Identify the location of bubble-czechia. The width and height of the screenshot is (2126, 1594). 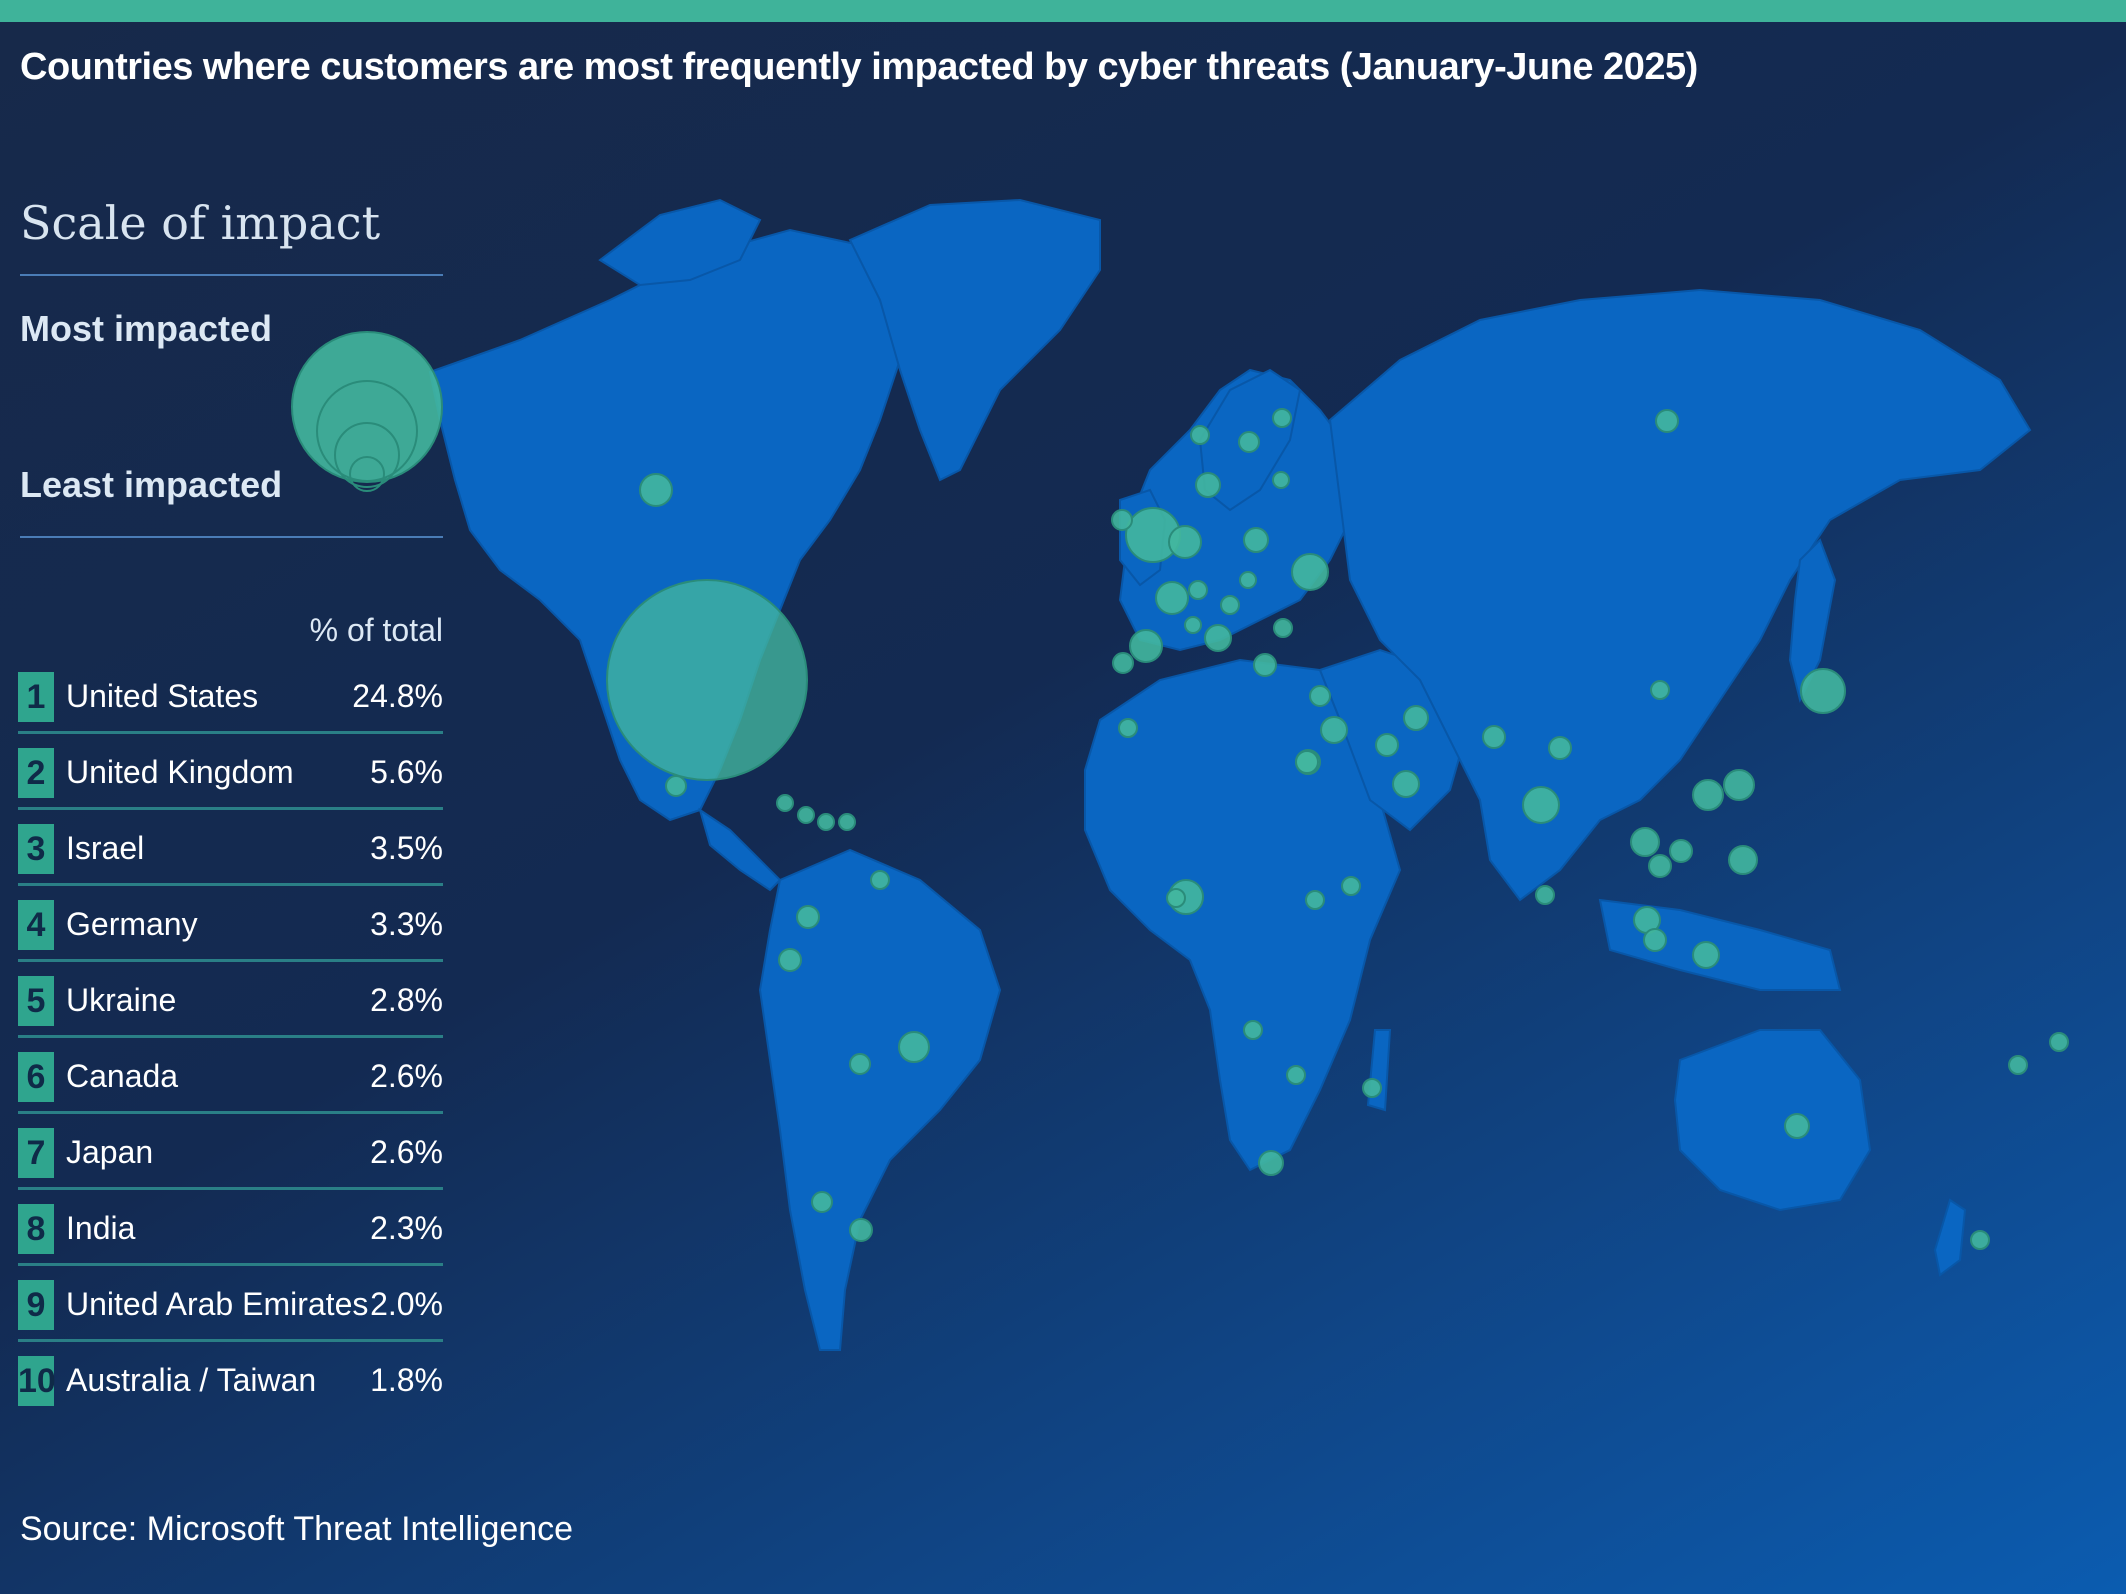
(1248, 580).